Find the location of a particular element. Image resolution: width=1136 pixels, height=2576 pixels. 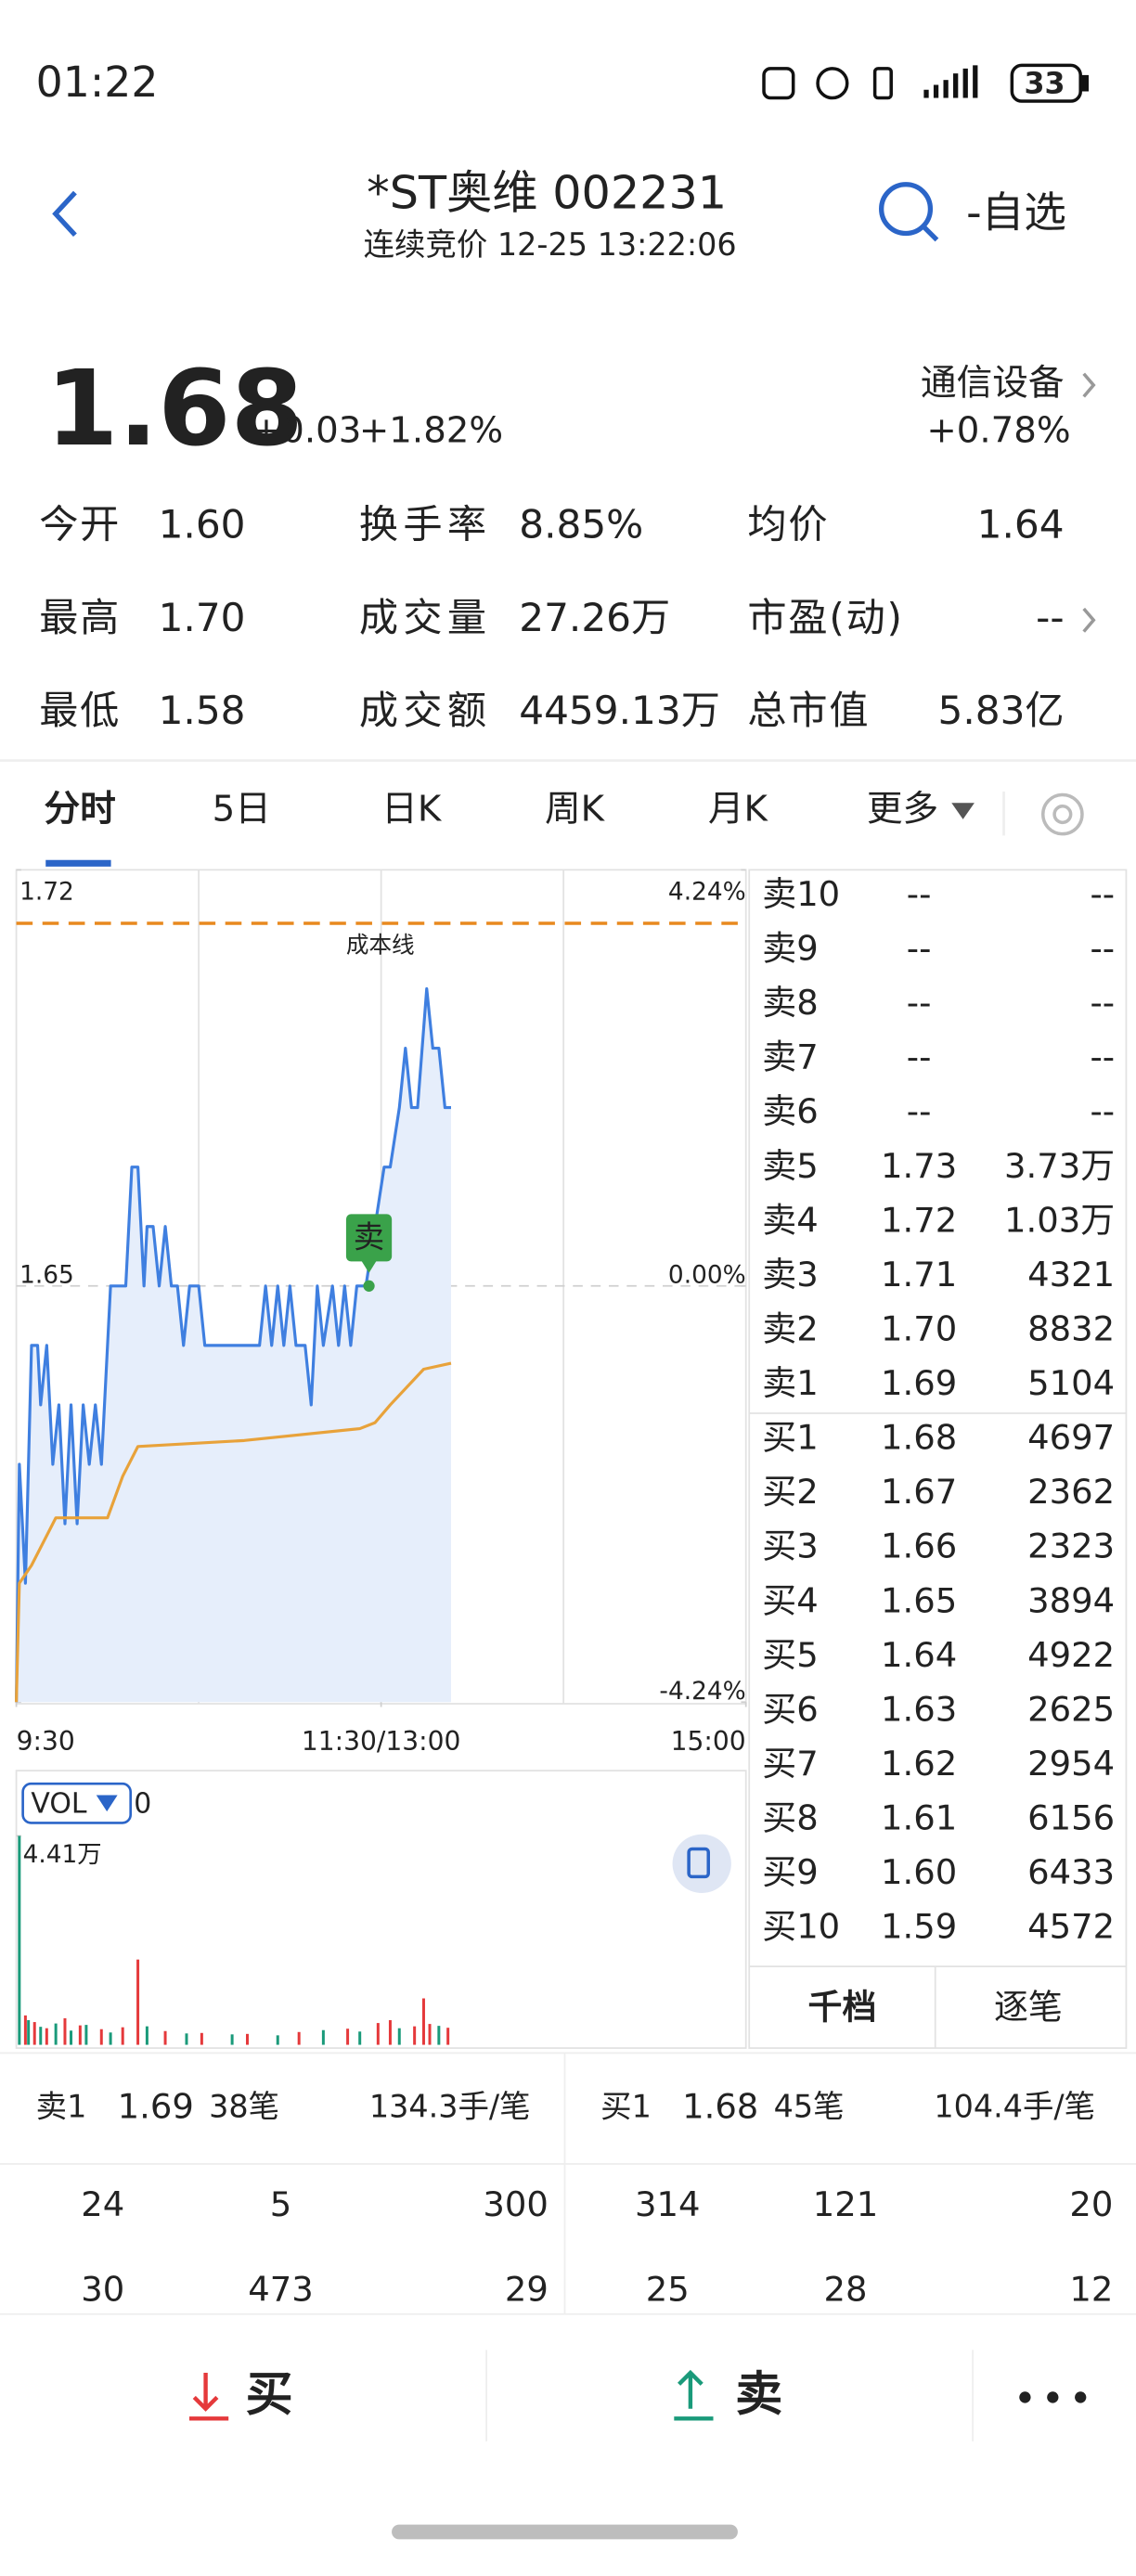

pe-chevron is located at coordinates (1089, 620).